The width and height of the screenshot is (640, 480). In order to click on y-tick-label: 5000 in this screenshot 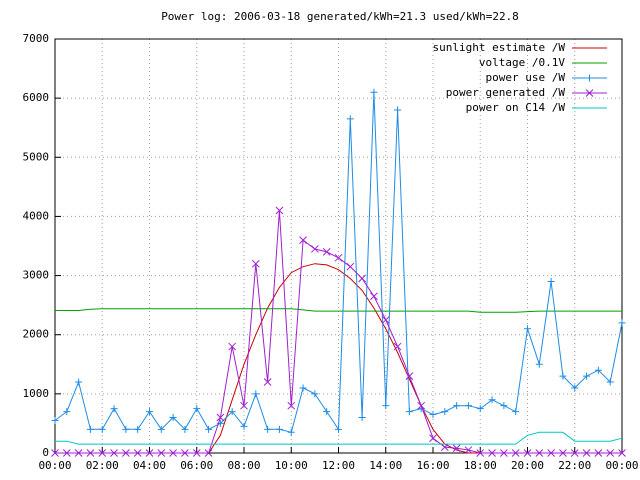, I will do `click(36, 156)`.